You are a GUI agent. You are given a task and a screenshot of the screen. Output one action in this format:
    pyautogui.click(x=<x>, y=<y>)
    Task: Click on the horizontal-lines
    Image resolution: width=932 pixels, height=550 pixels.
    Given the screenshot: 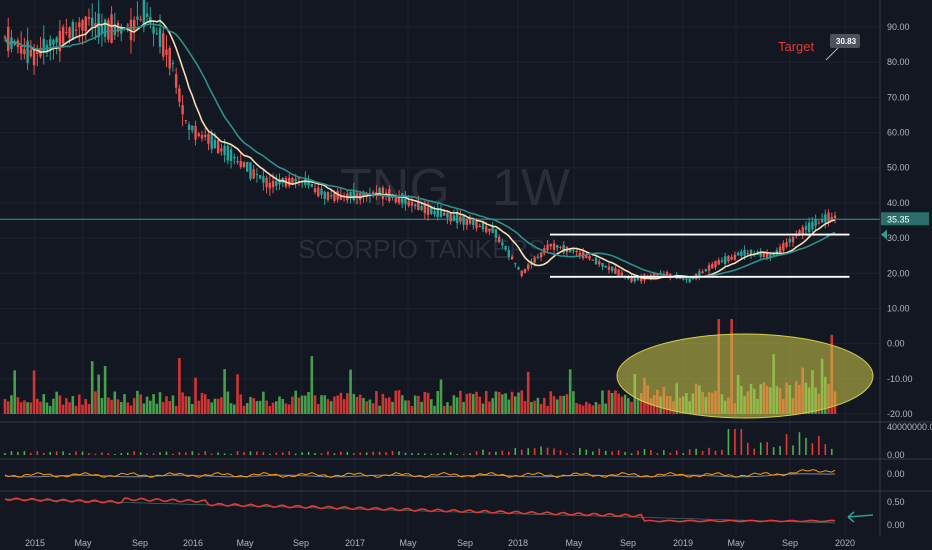 What is the action you would take?
    pyautogui.click(x=440, y=248)
    